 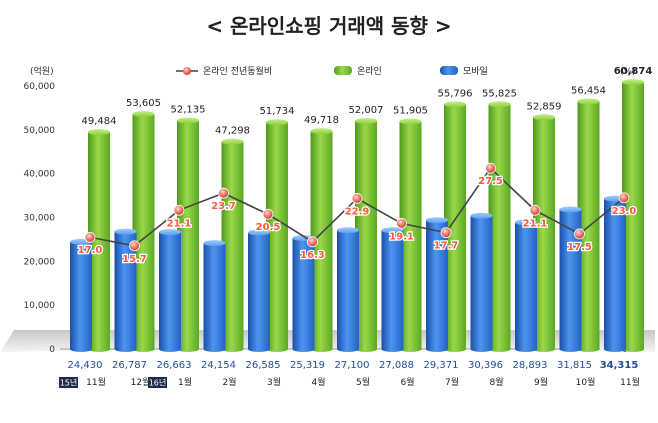 What do you see at coordinates (490, 181) in the screenshot?
I see `yoy-value-label: 27.5` at bounding box center [490, 181].